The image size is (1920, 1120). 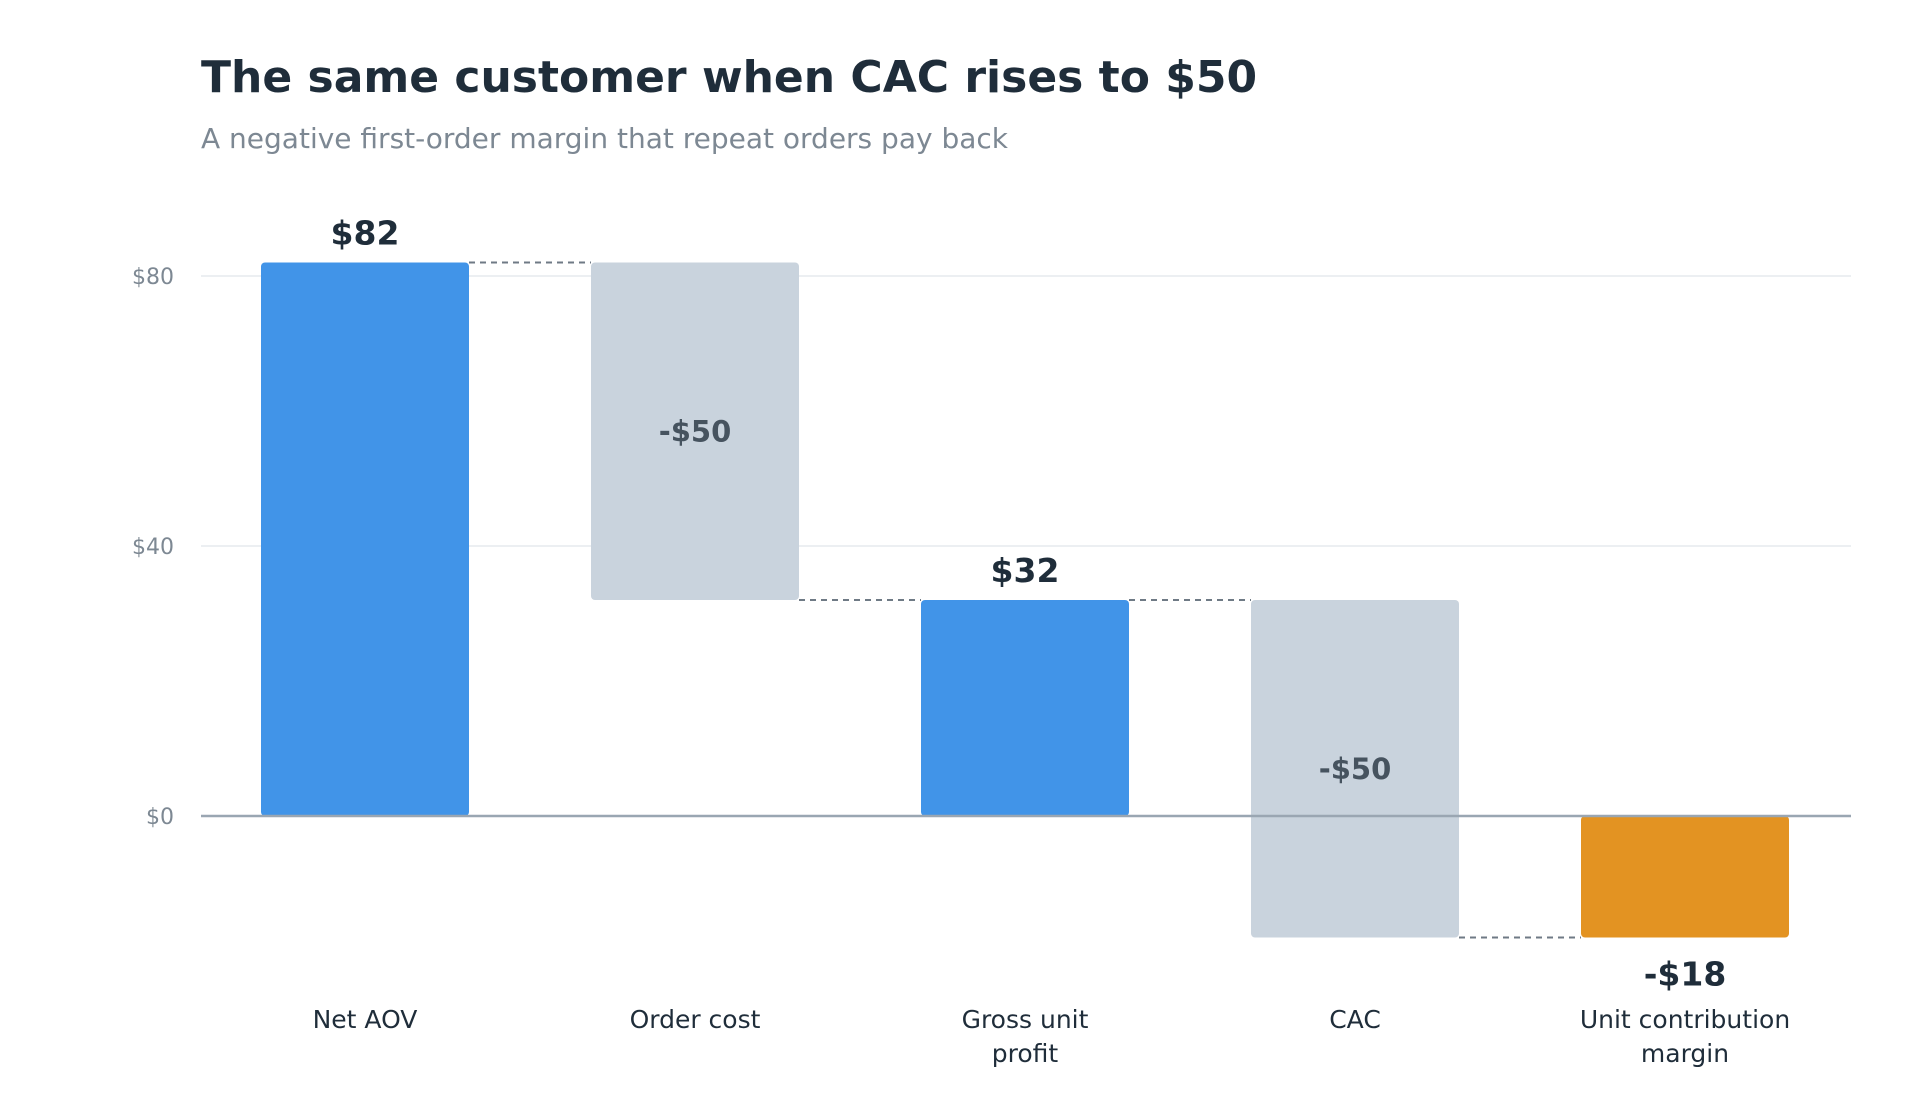 I want to click on bar-value-label: $32, so click(x=1025, y=570).